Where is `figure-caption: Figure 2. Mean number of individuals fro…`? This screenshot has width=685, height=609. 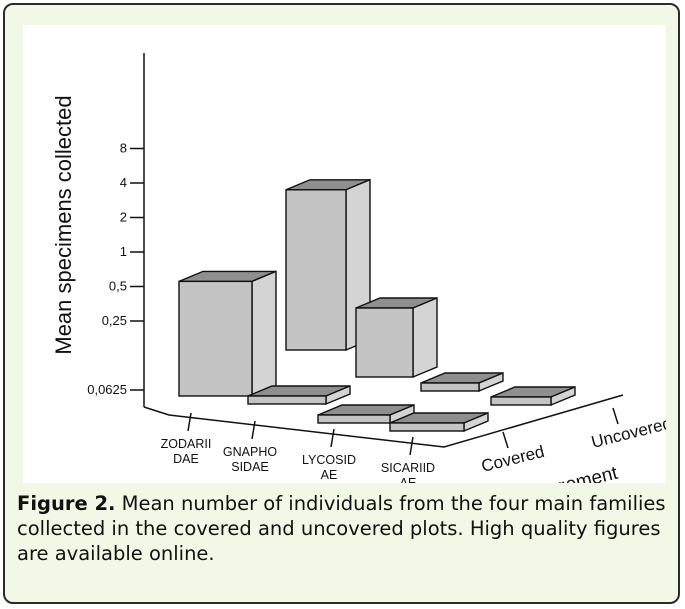
figure-caption: Figure 2. Mean number of individuals fro… is located at coordinates (344, 528).